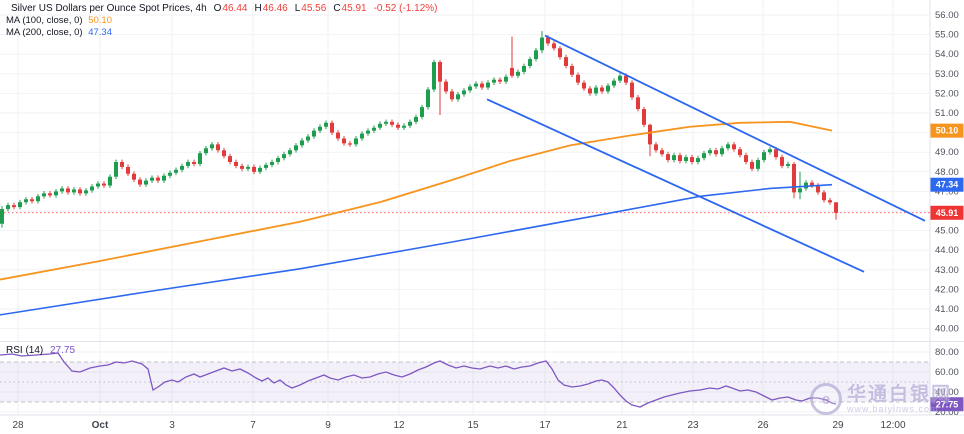  I want to click on svg-text: 52.00, so click(947, 93).